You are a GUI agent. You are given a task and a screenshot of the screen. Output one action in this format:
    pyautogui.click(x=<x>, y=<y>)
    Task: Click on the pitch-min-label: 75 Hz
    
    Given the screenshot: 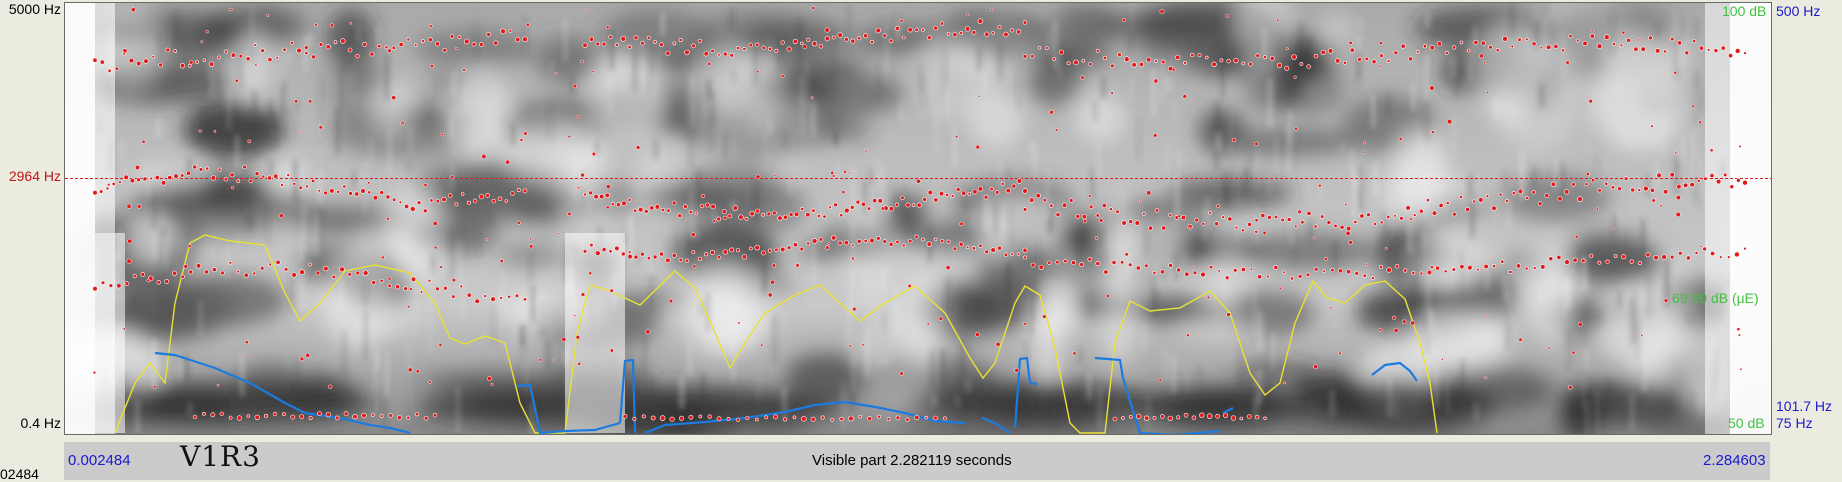 What is the action you would take?
    pyautogui.click(x=1794, y=423)
    